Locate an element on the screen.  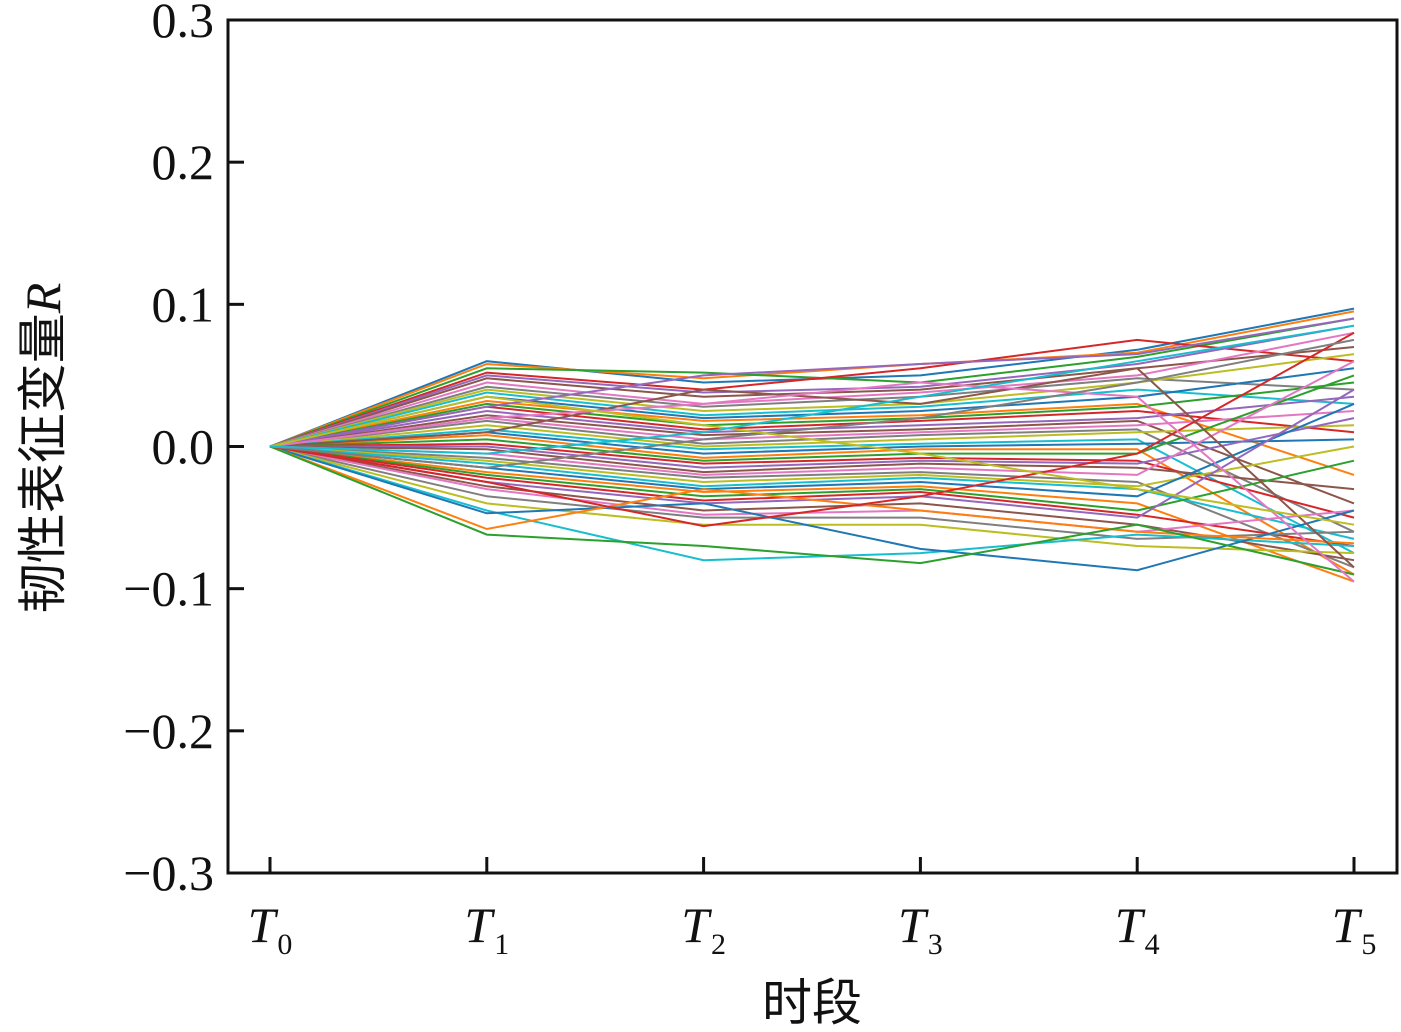
y-tick-label: 0.0 is located at coordinates (183, 447).